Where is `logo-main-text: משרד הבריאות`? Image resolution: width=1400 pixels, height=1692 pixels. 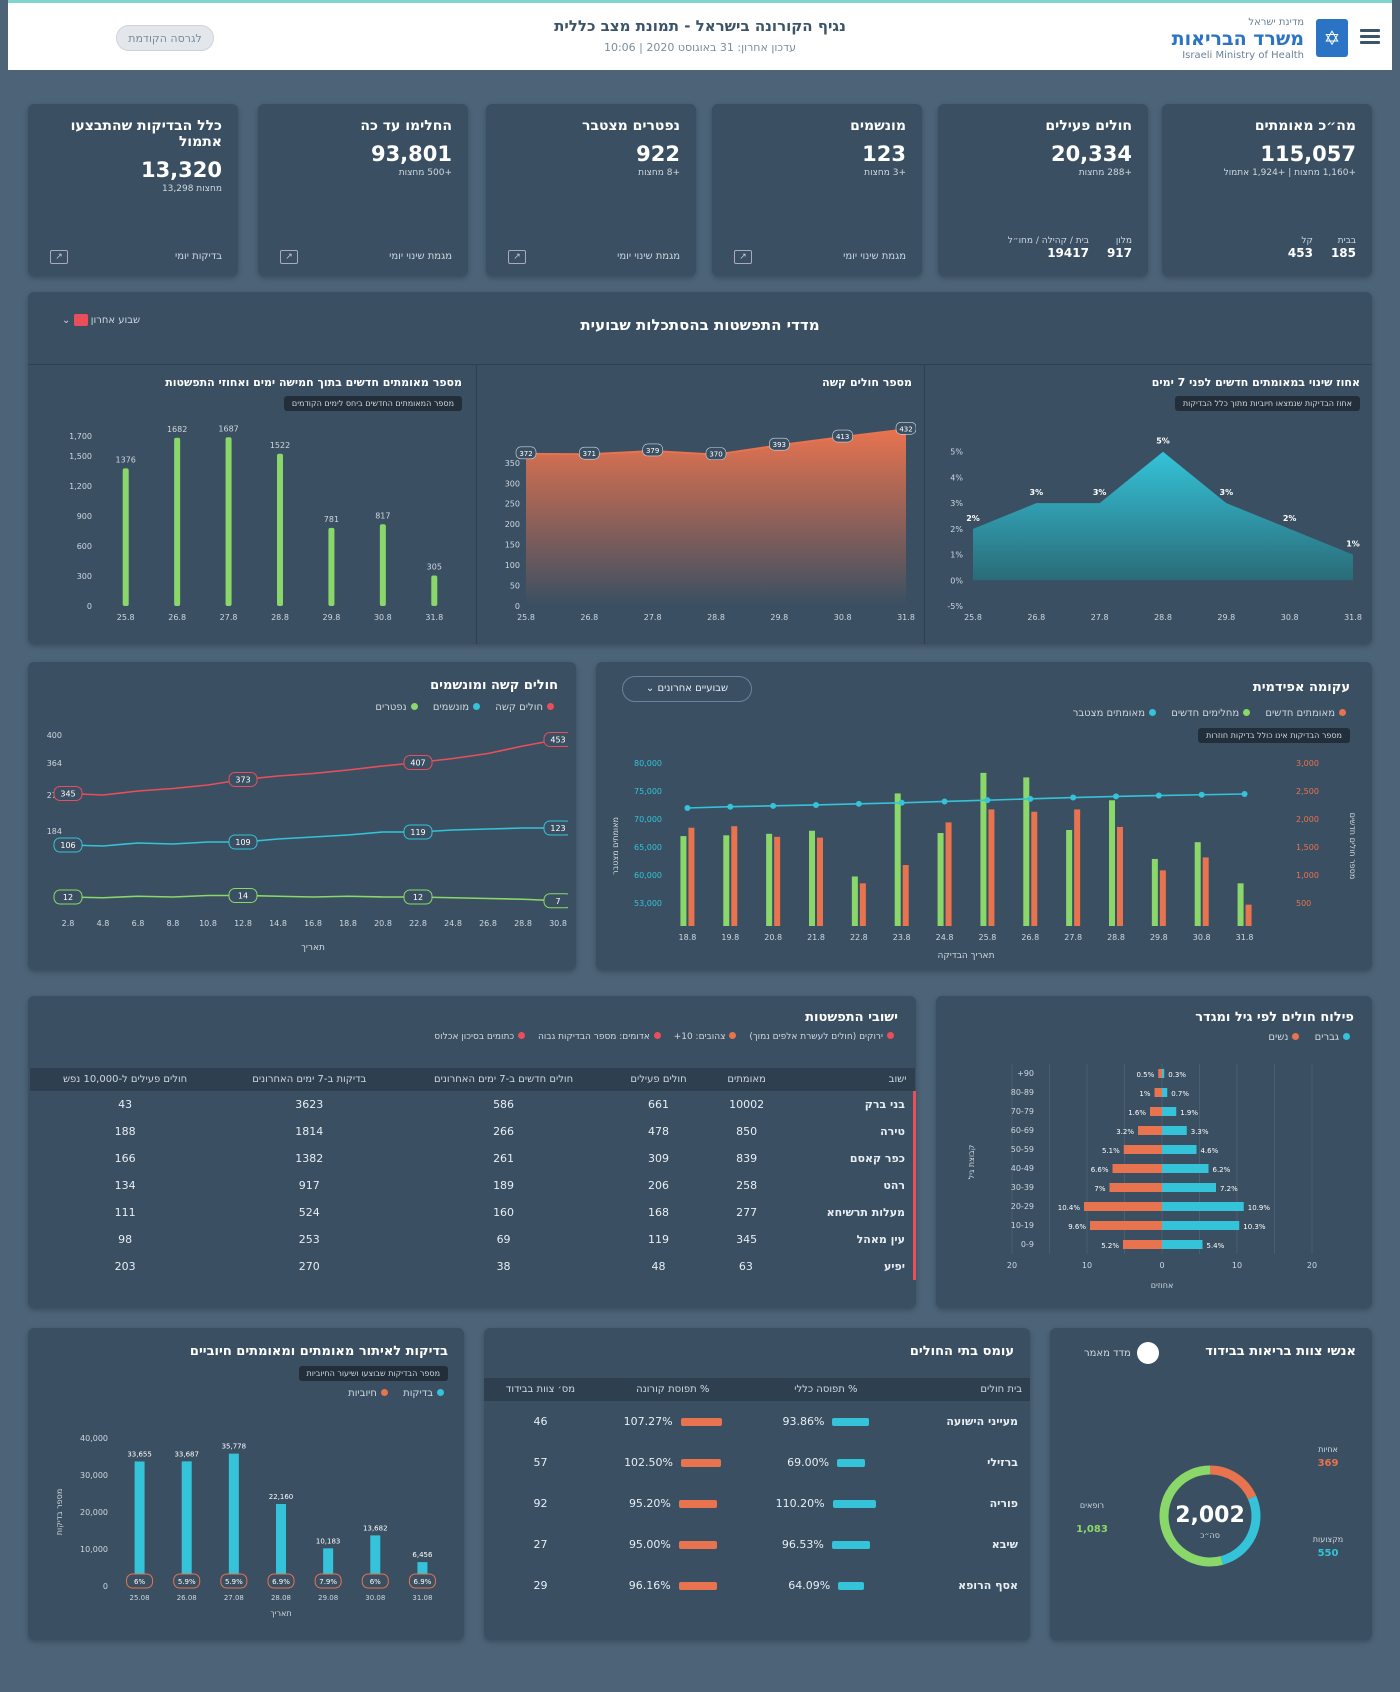 logo-main-text: משרד הבריאות is located at coordinates (1237, 39).